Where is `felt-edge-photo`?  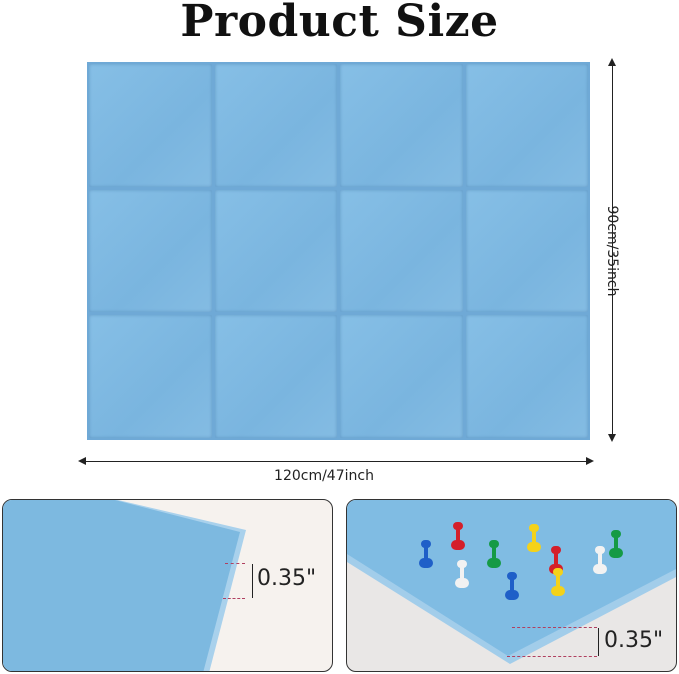
felt-edge-photo is located at coordinates (121, 585).